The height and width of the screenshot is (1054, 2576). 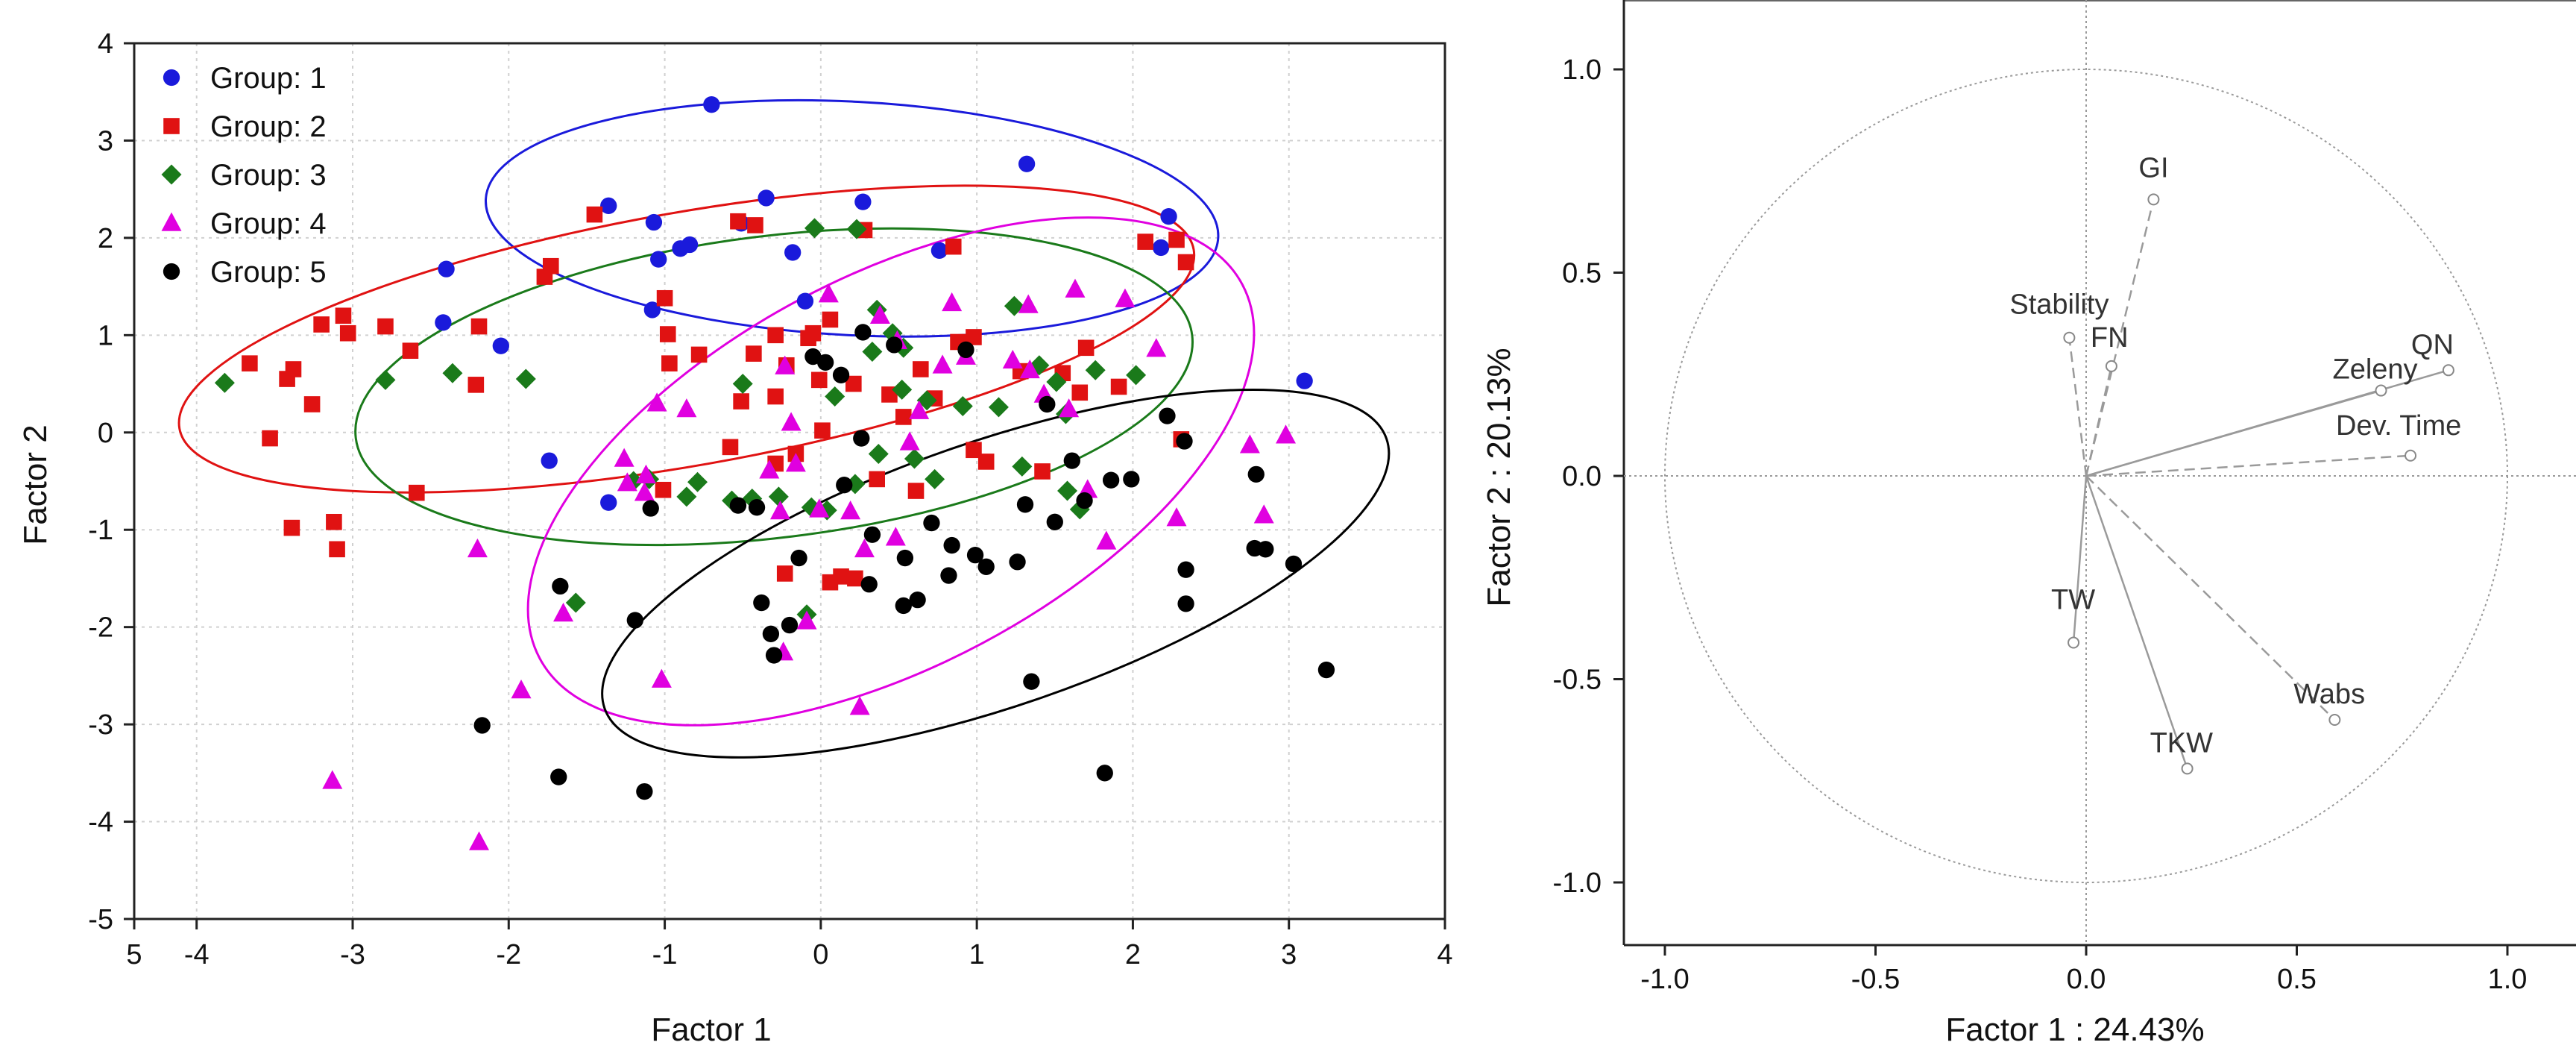 I want to click on right-x-ticks: -1.0 -0.5 0.0 0.5 1.0, so click(x=2083, y=970).